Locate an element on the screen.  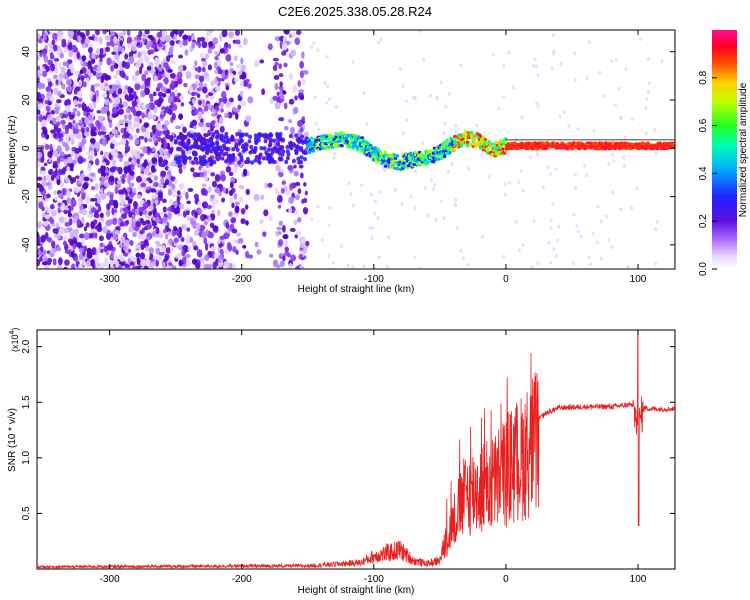
snr-x-tick-label: -100 is located at coordinates (374, 579).